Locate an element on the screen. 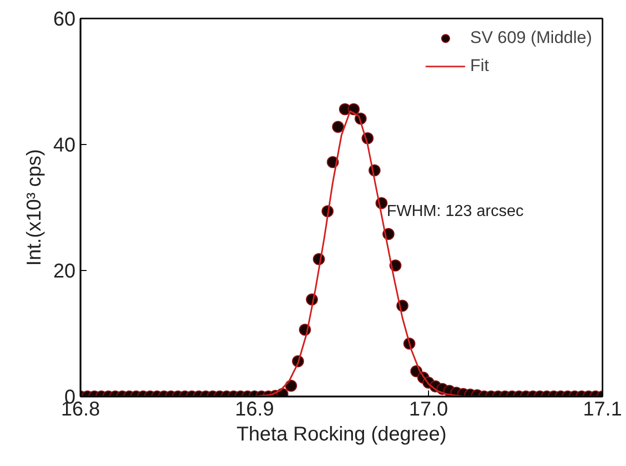 Image resolution: width=626 pixels, height=466 pixels. y-tick-label: 40 is located at coordinates (64, 145).